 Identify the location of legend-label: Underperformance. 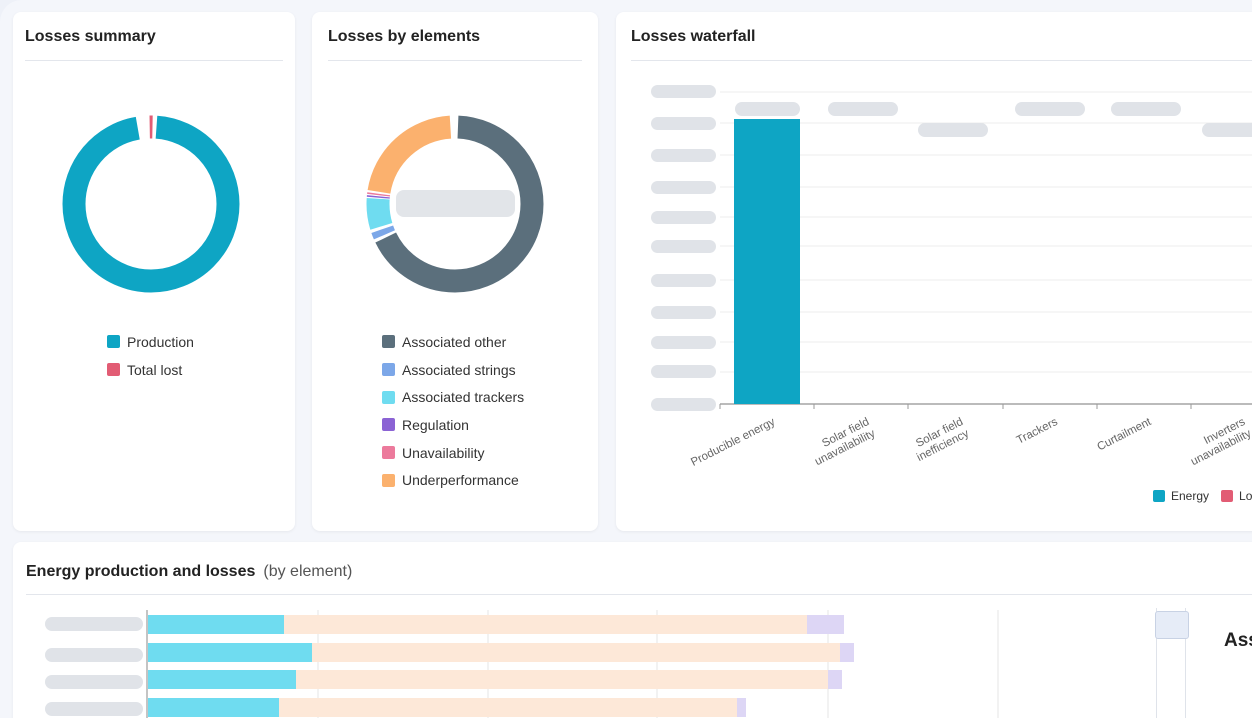
(460, 480).